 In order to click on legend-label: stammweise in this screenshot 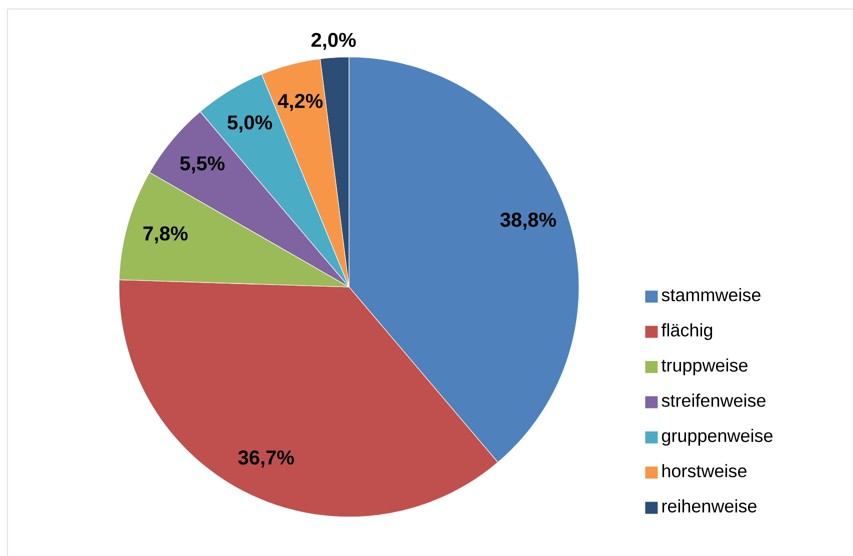, I will do `click(711, 295)`.